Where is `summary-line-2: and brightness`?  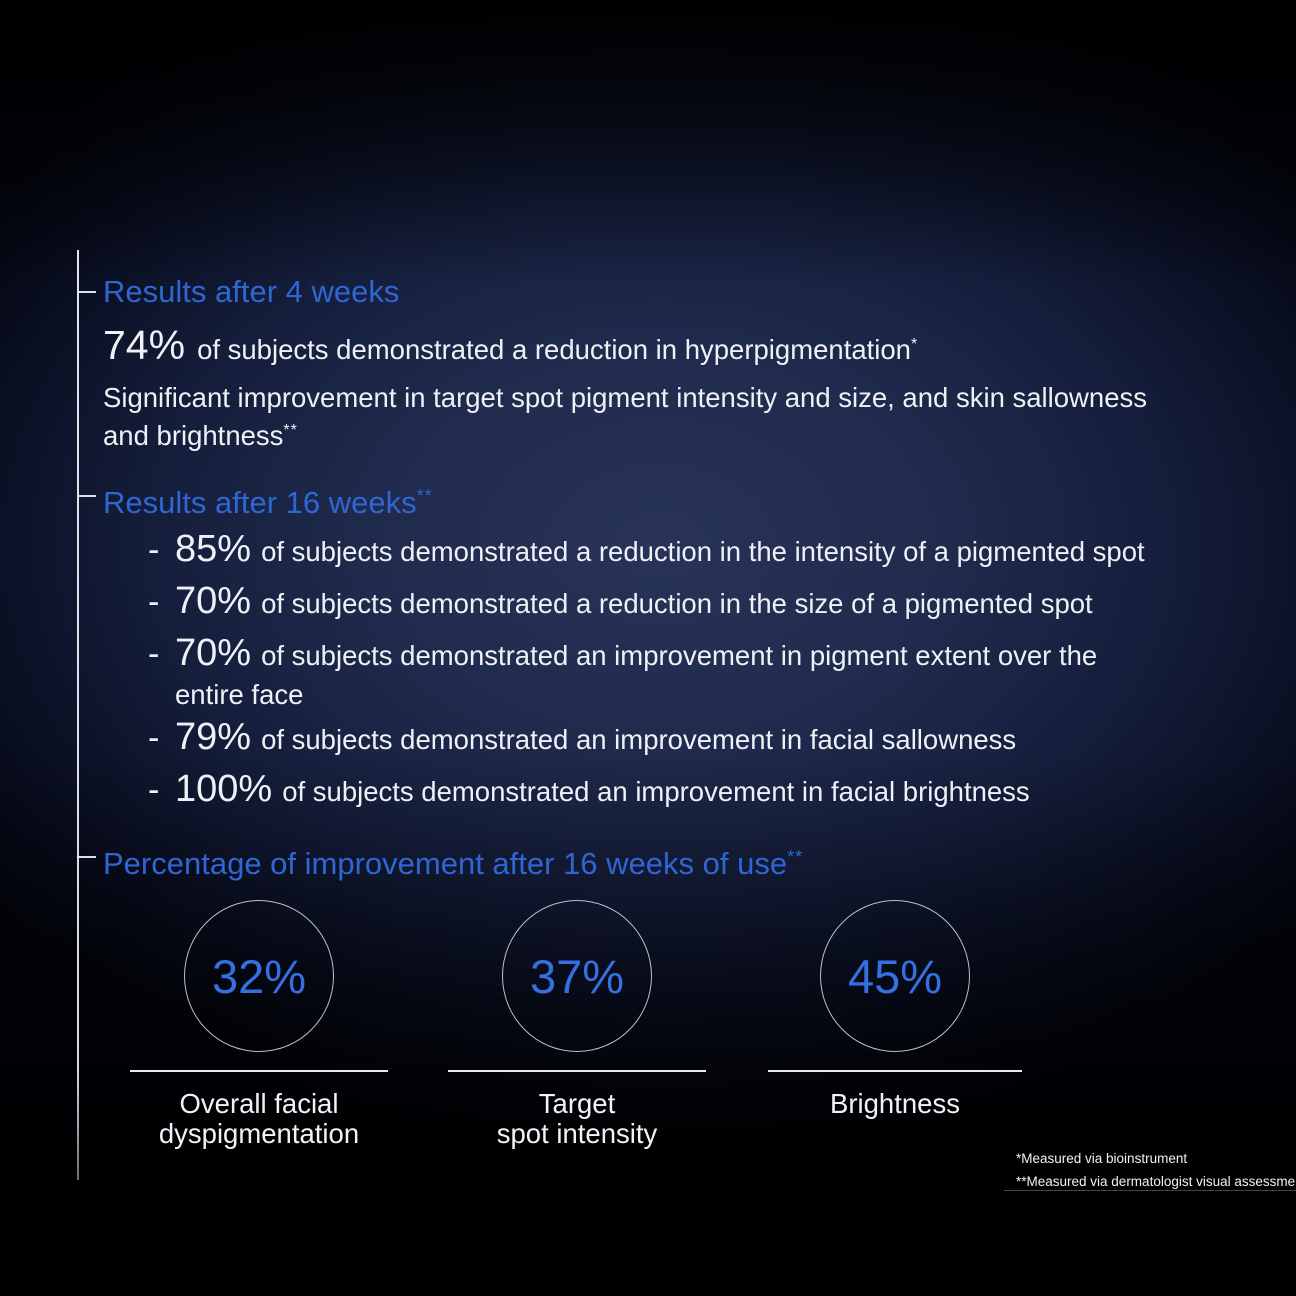 summary-line-2: and brightness is located at coordinates (193, 435).